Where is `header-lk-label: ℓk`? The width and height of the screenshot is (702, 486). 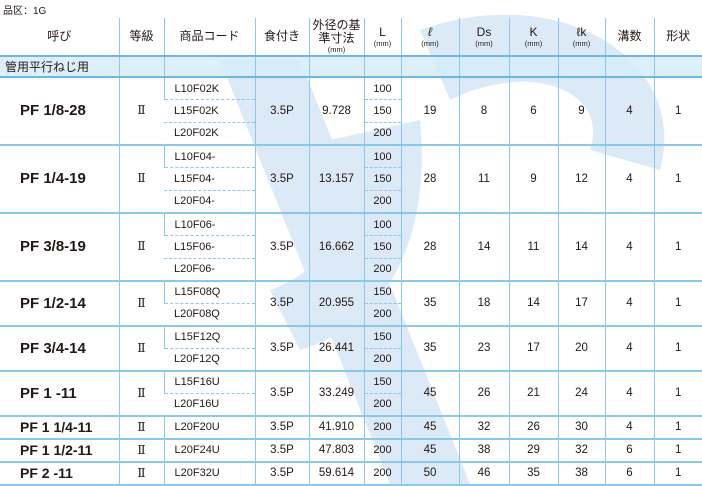 header-lk-label: ℓk is located at coordinates (581, 31).